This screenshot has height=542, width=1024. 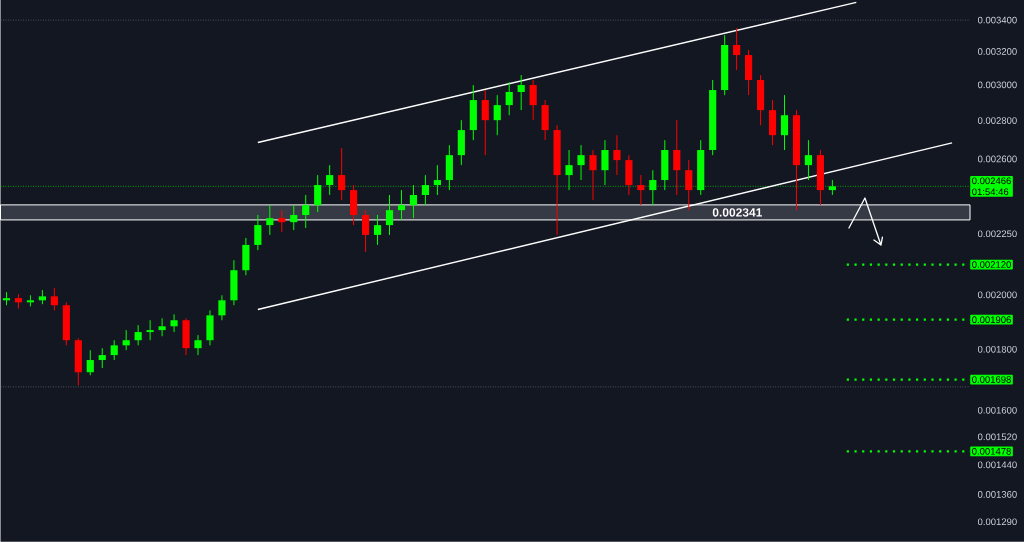 What do you see at coordinates (991, 265) in the screenshot?
I see `ref-line-label: 0.002120` at bounding box center [991, 265].